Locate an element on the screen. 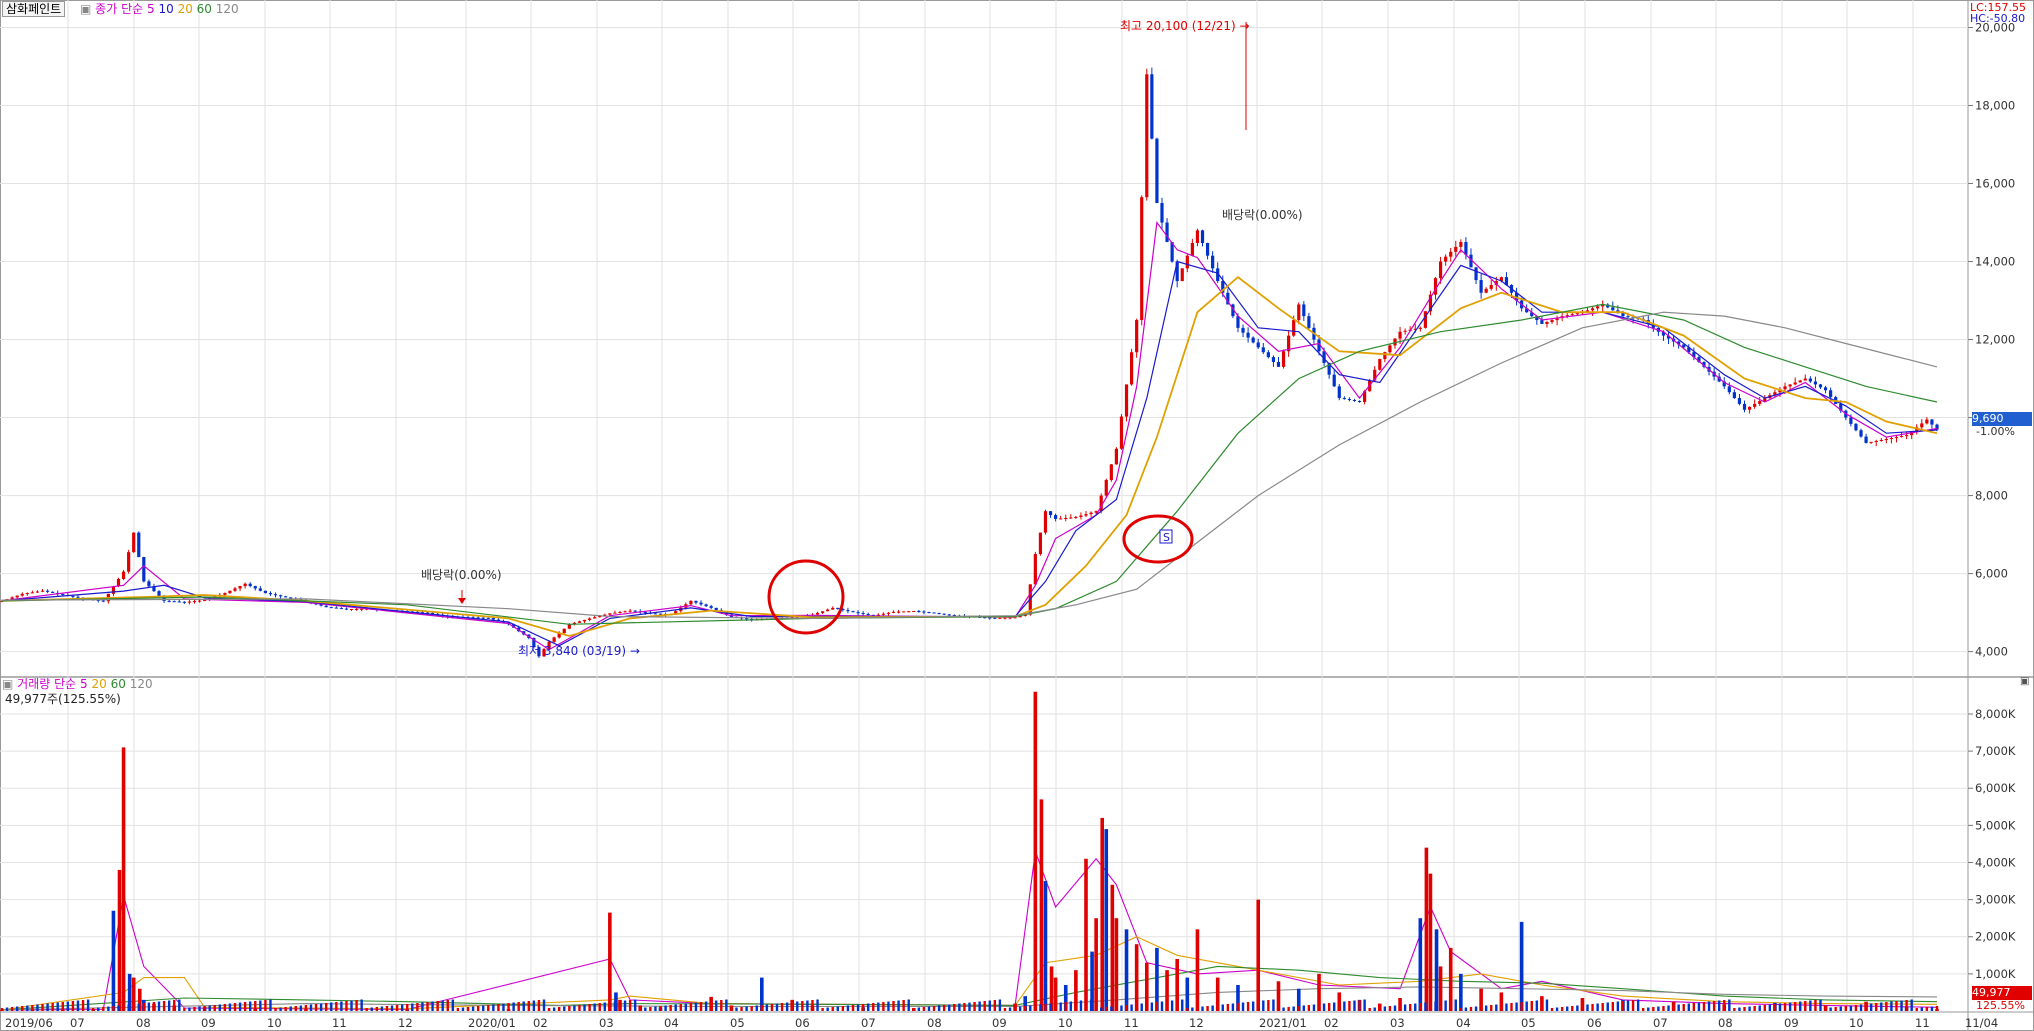 This screenshot has height=1031, width=2034. low-price-text: 최저 3,840 (03/19) is located at coordinates (572, 651).